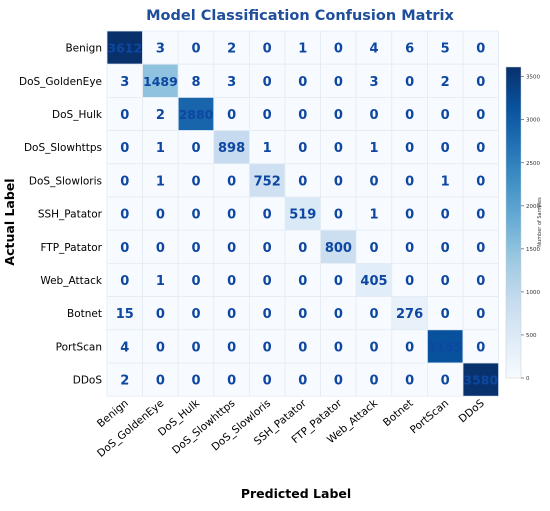 The height and width of the screenshot is (511, 550). Describe the element at coordinates (63, 148) in the screenshot. I see `y-tick-label-dos-slowhttps: DoS_Slowhttps` at that location.